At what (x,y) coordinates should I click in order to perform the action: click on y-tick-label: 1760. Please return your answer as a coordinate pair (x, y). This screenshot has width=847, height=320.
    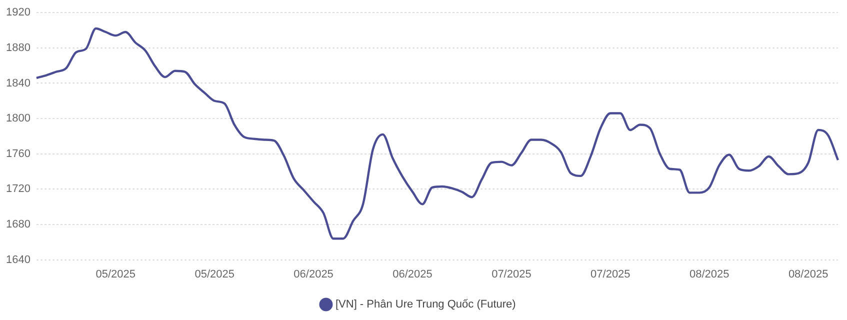
    Looking at the image, I should click on (18, 154).